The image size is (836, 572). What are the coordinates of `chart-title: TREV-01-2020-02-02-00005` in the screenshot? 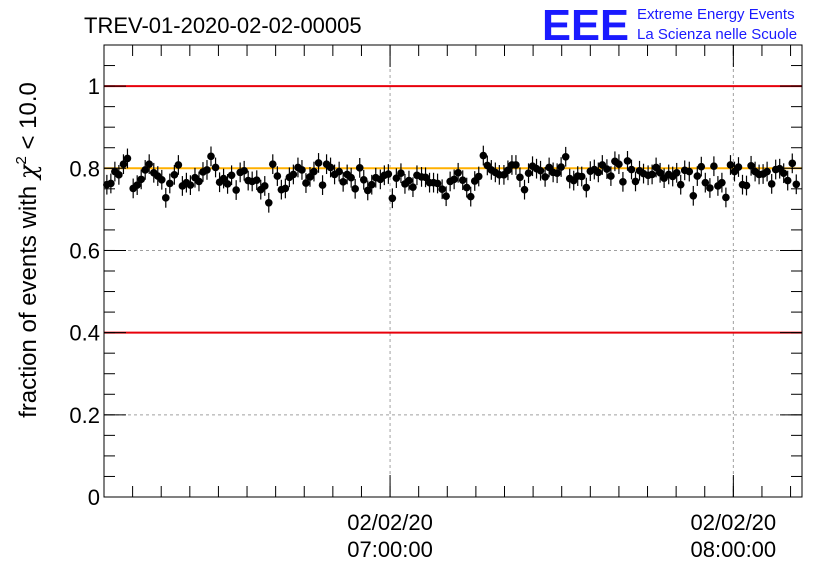 It's located at (223, 25).